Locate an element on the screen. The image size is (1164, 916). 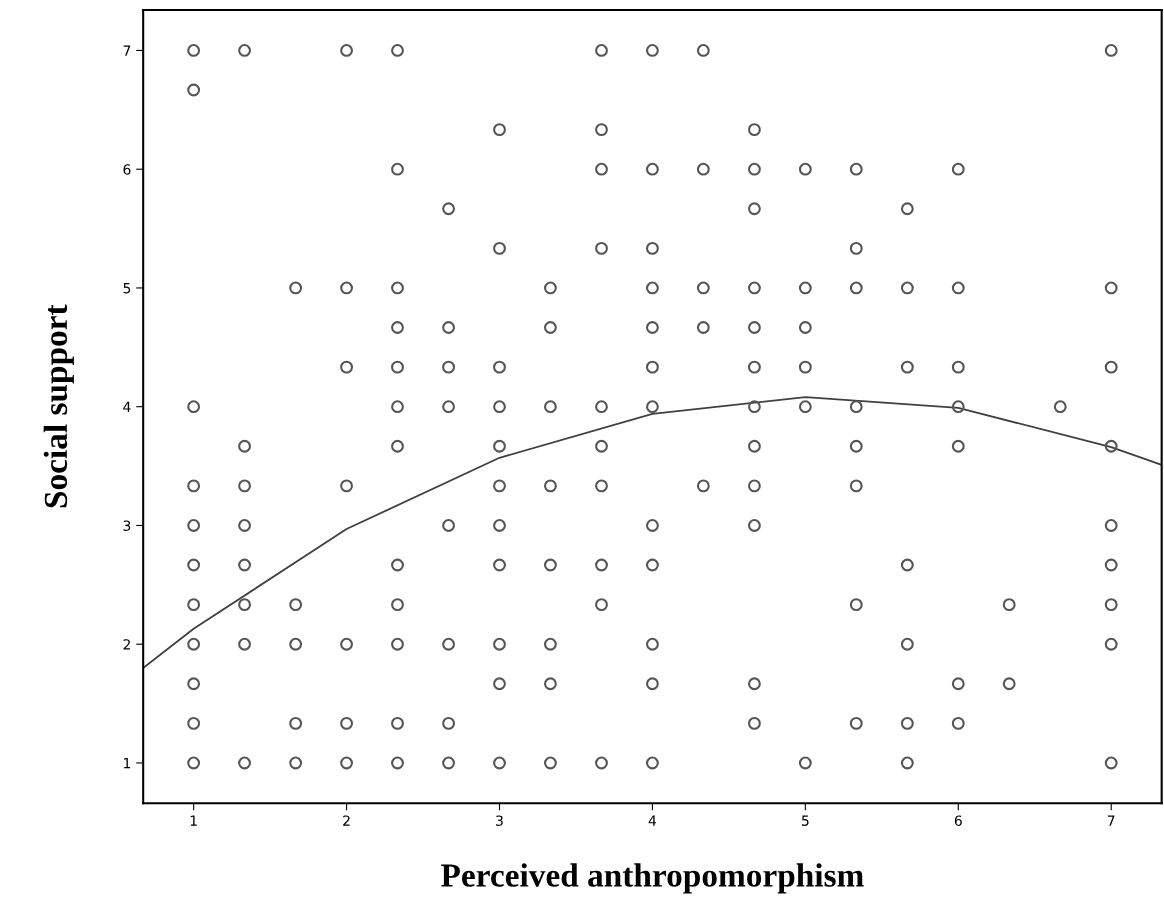
y-tick-label: 5 is located at coordinates (127, 288).